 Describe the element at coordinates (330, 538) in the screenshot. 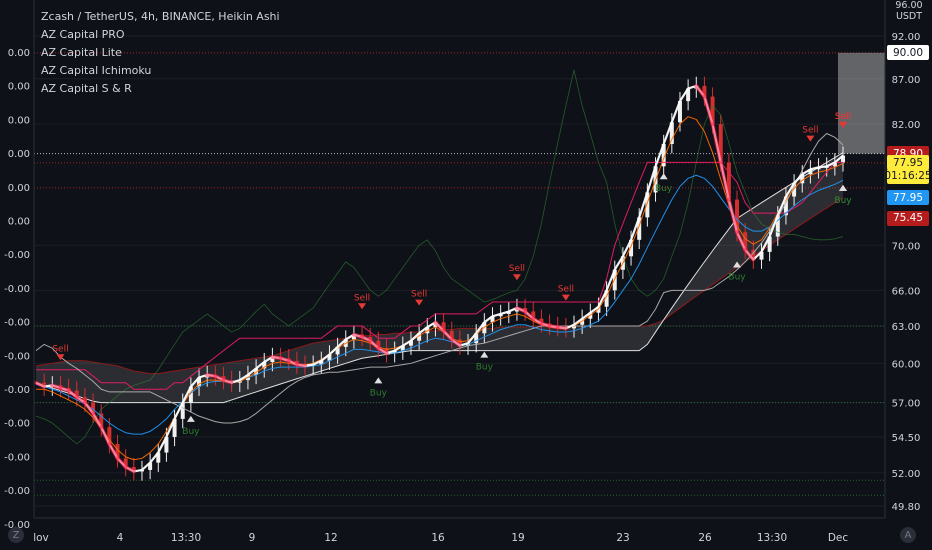

I see `x-axis-tick: 12` at that location.